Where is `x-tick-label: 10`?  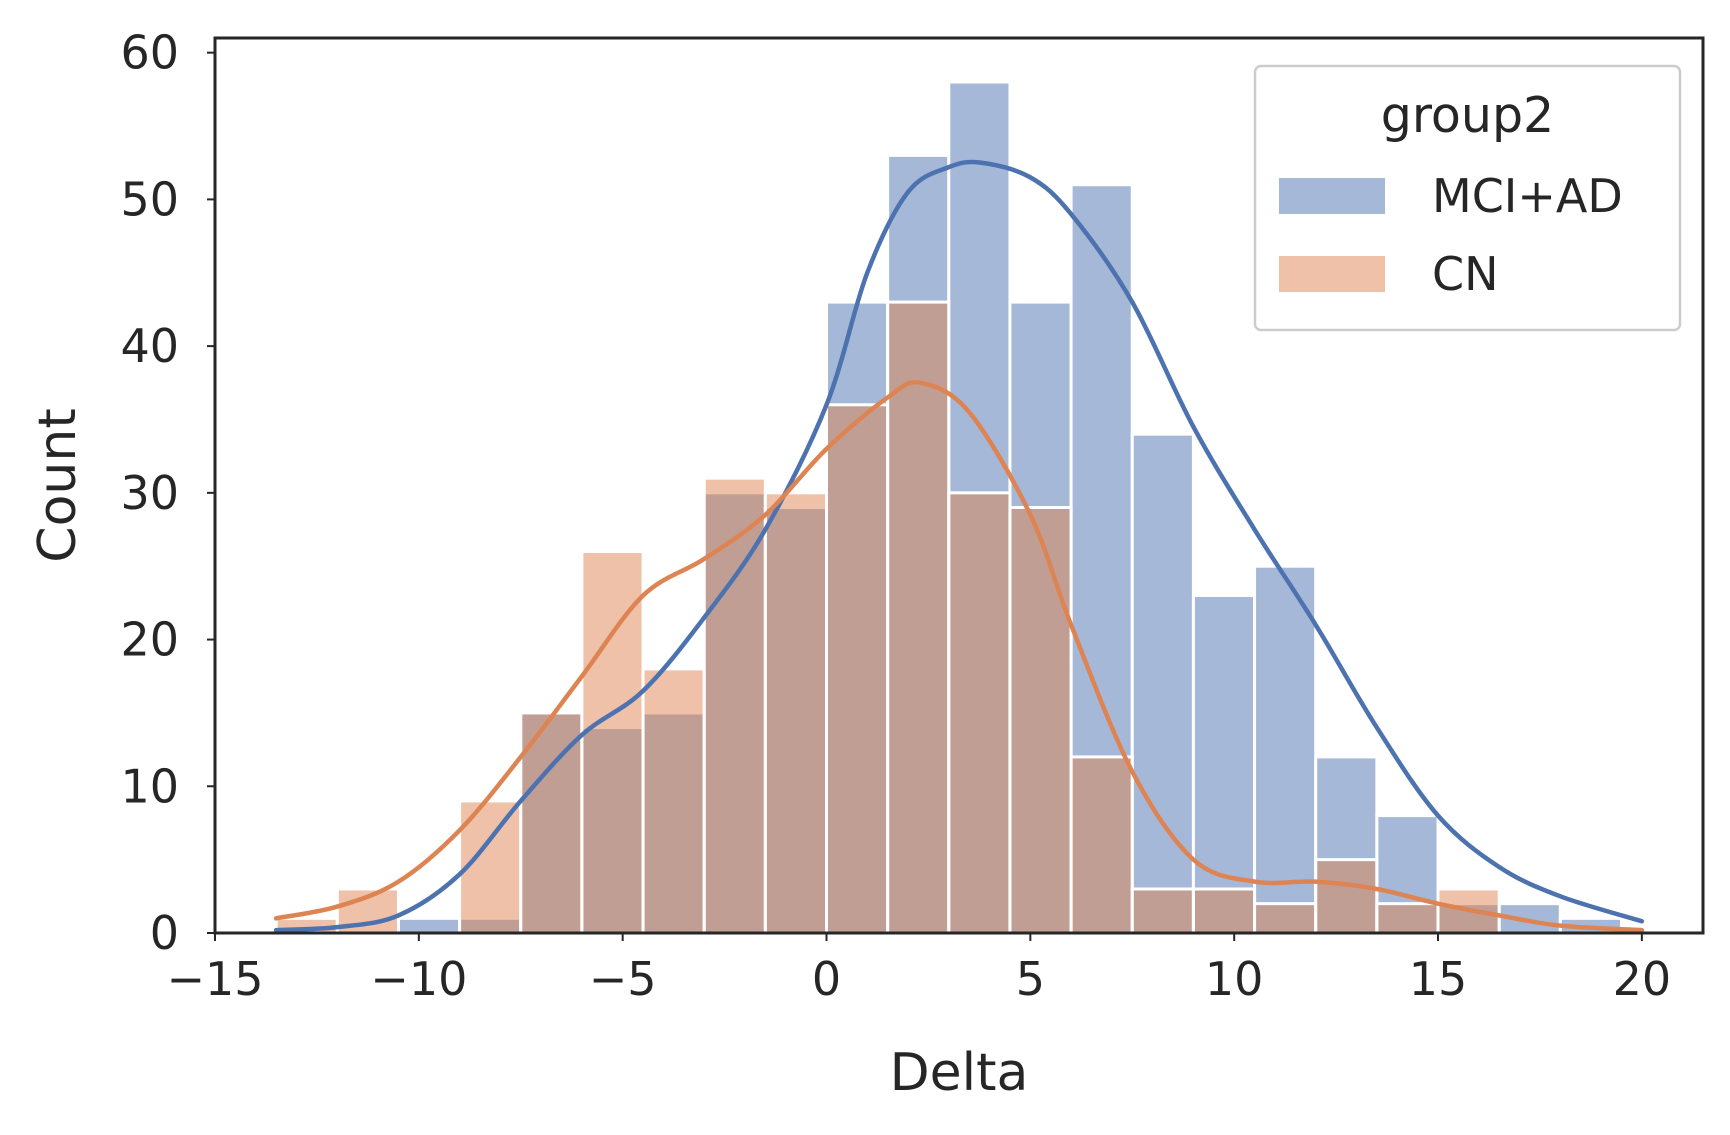 x-tick-label: 10 is located at coordinates (1234, 979).